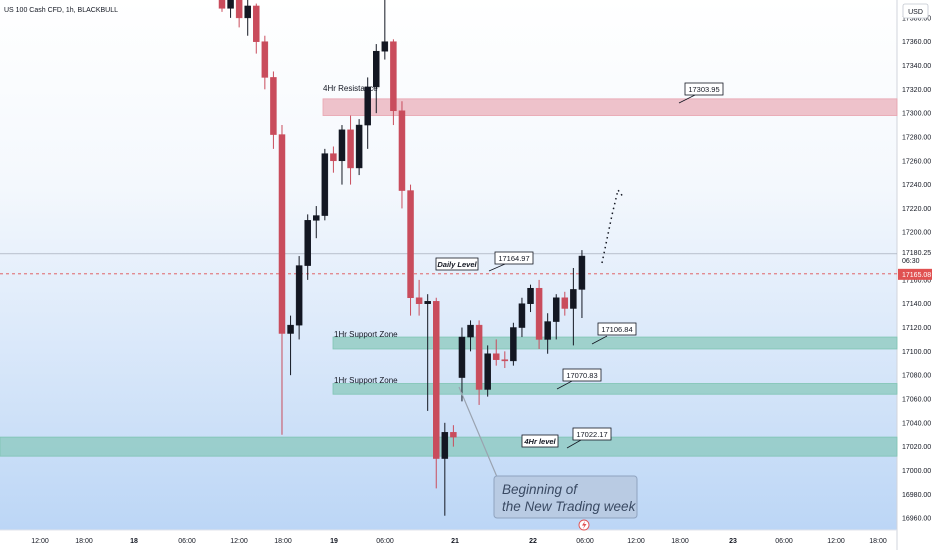 Image resolution: width=932 pixels, height=555 pixels. What do you see at coordinates (916, 233) in the screenshot?
I see `y-tick-label: 17200.00` at bounding box center [916, 233].